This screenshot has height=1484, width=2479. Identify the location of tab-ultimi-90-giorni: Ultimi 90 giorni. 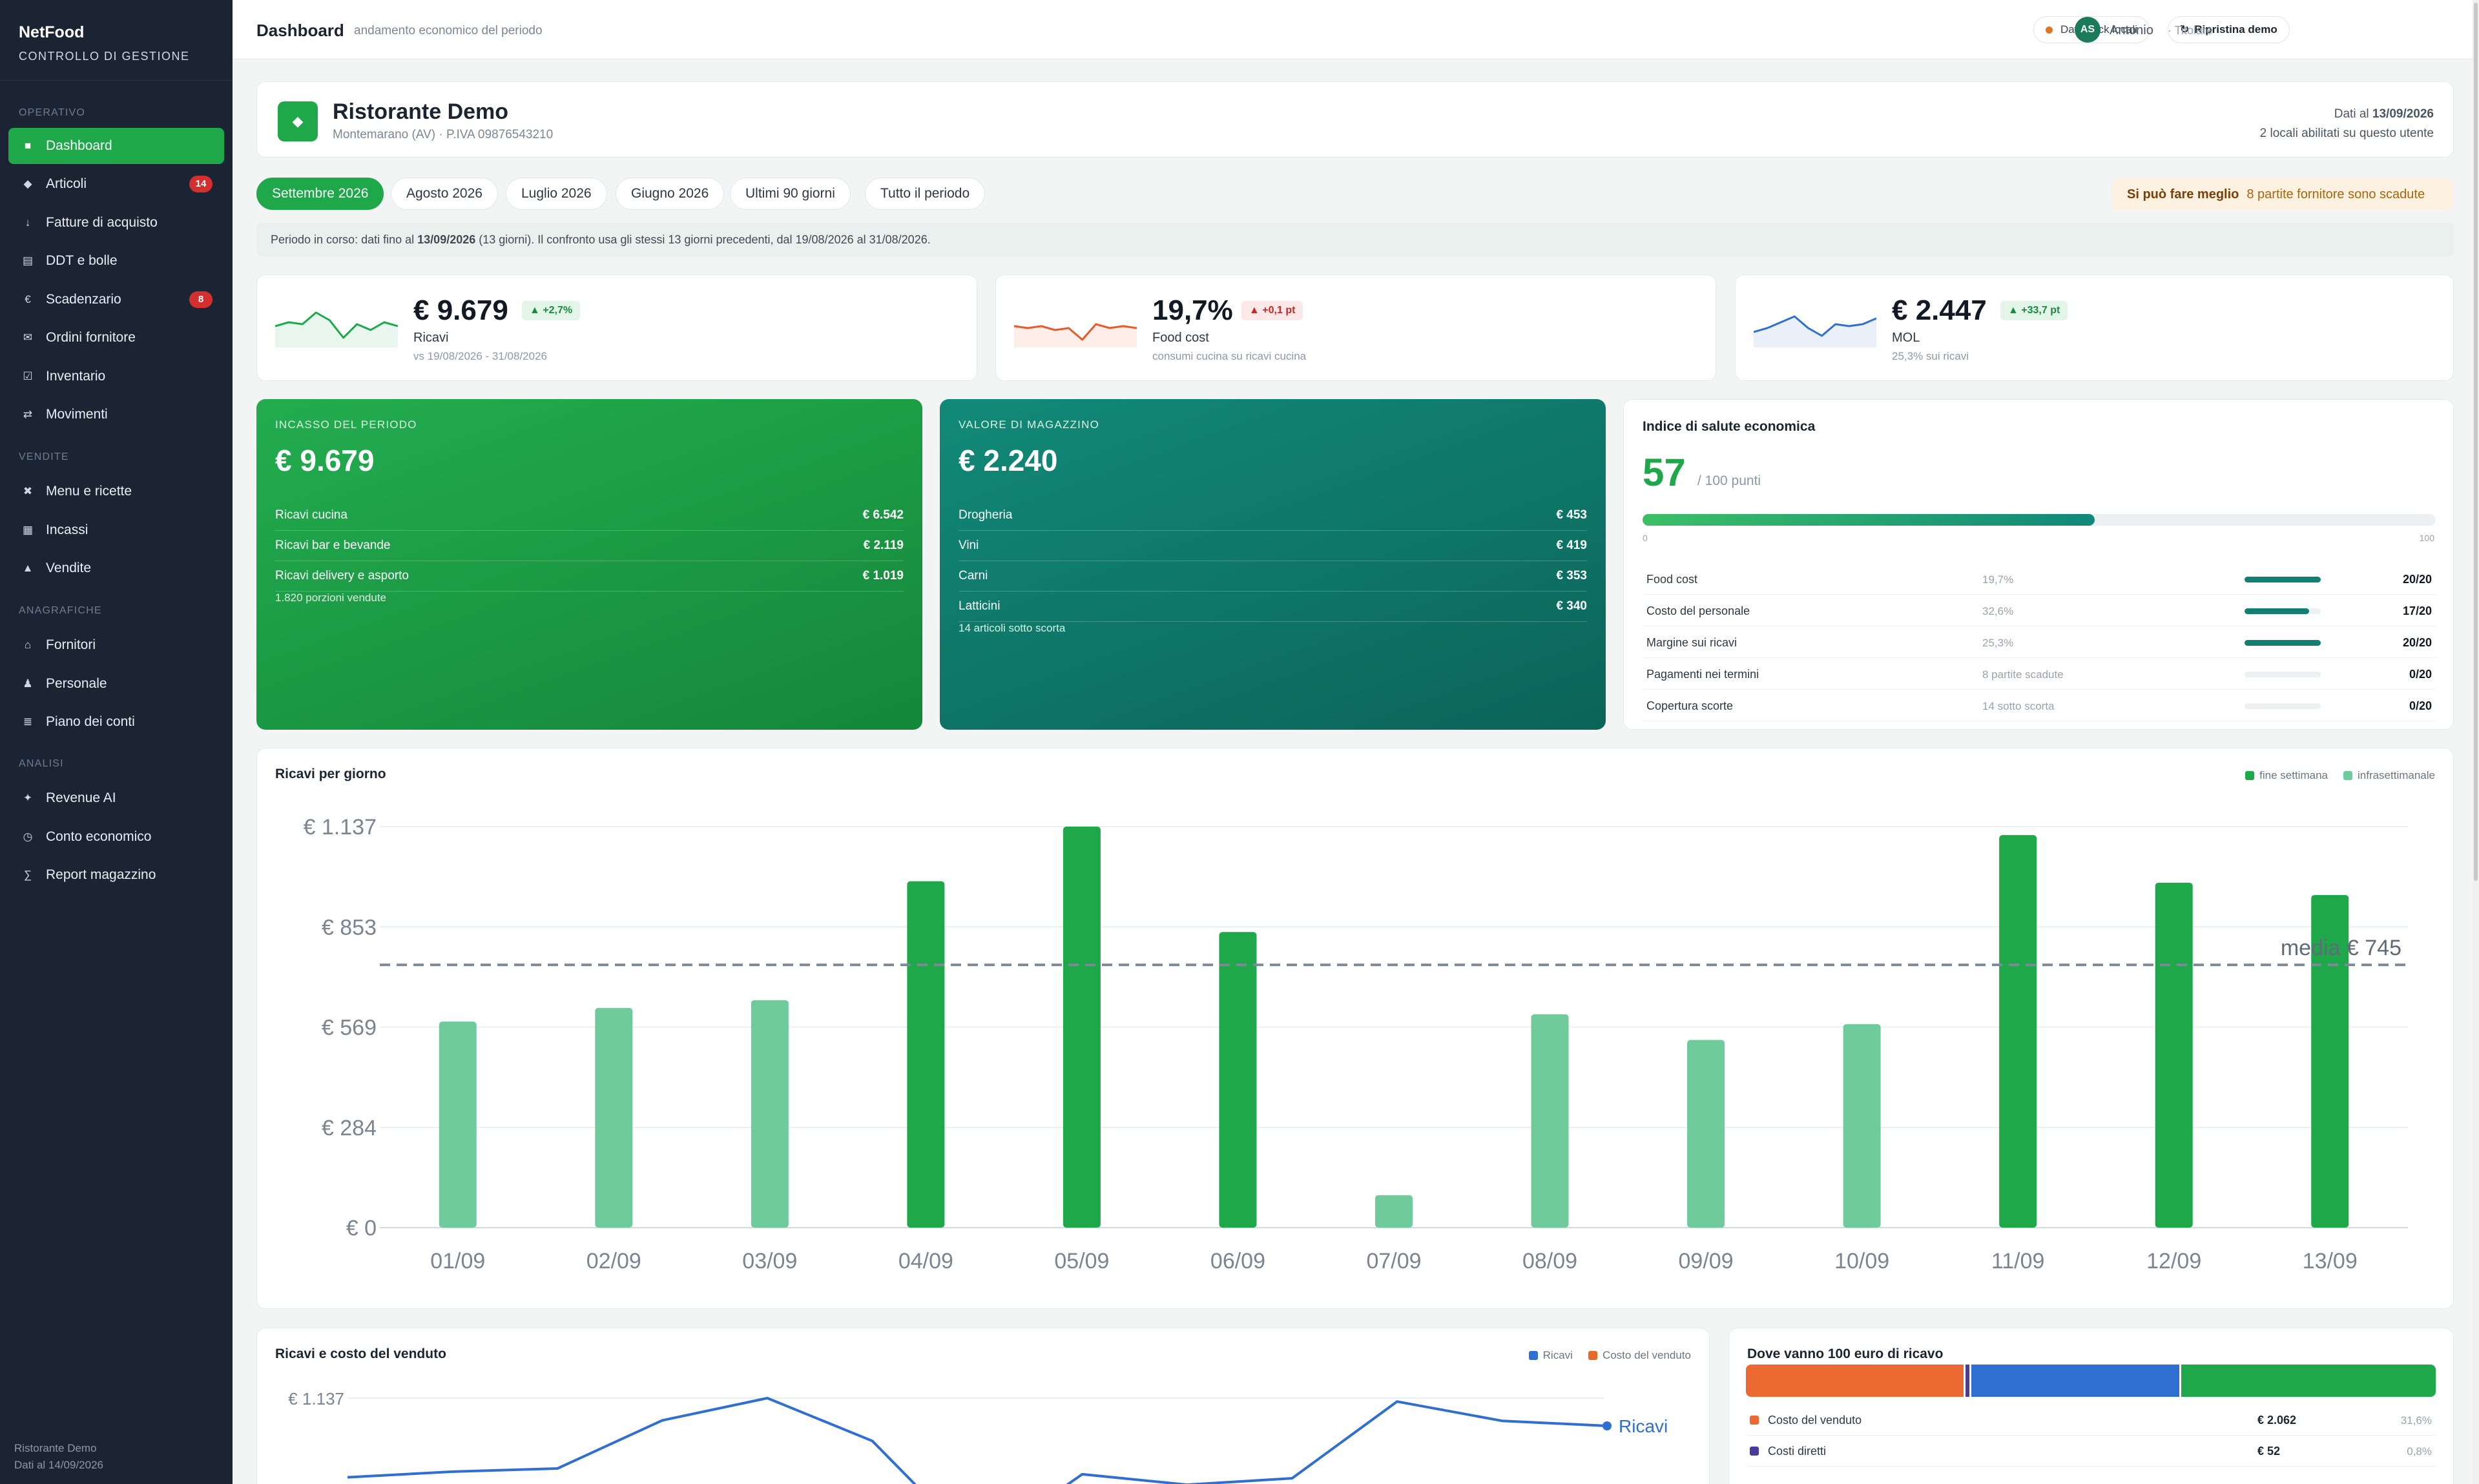
(790, 194).